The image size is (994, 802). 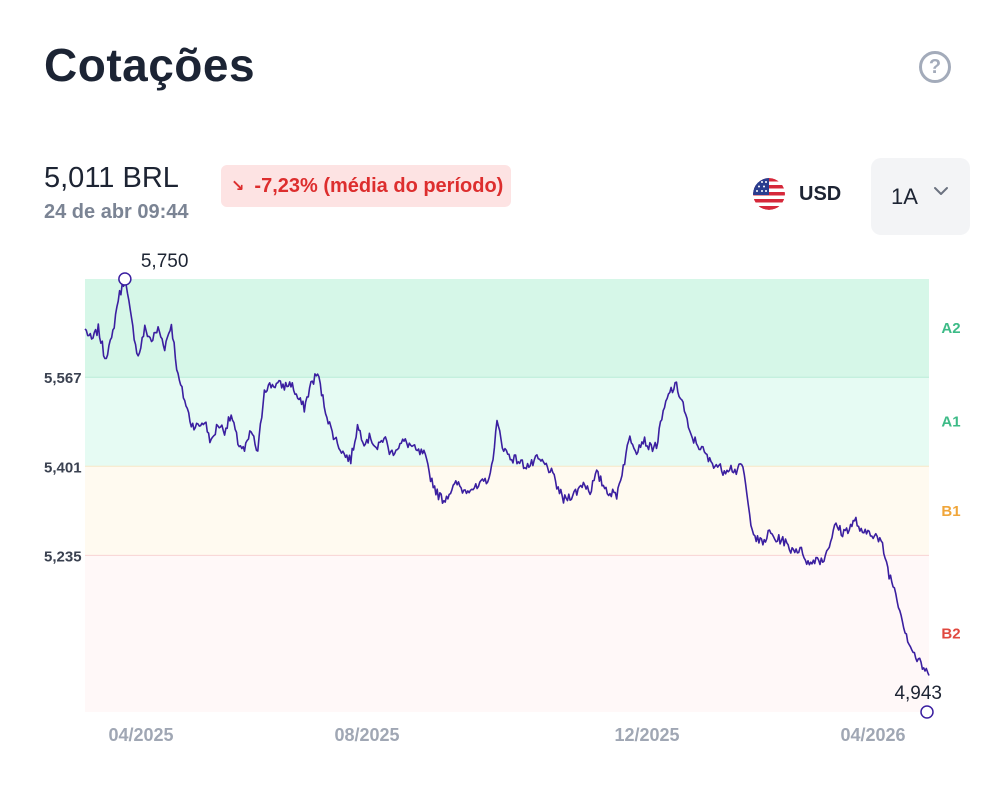 I want to click on max-annotation: 5,750, so click(x=165, y=261).